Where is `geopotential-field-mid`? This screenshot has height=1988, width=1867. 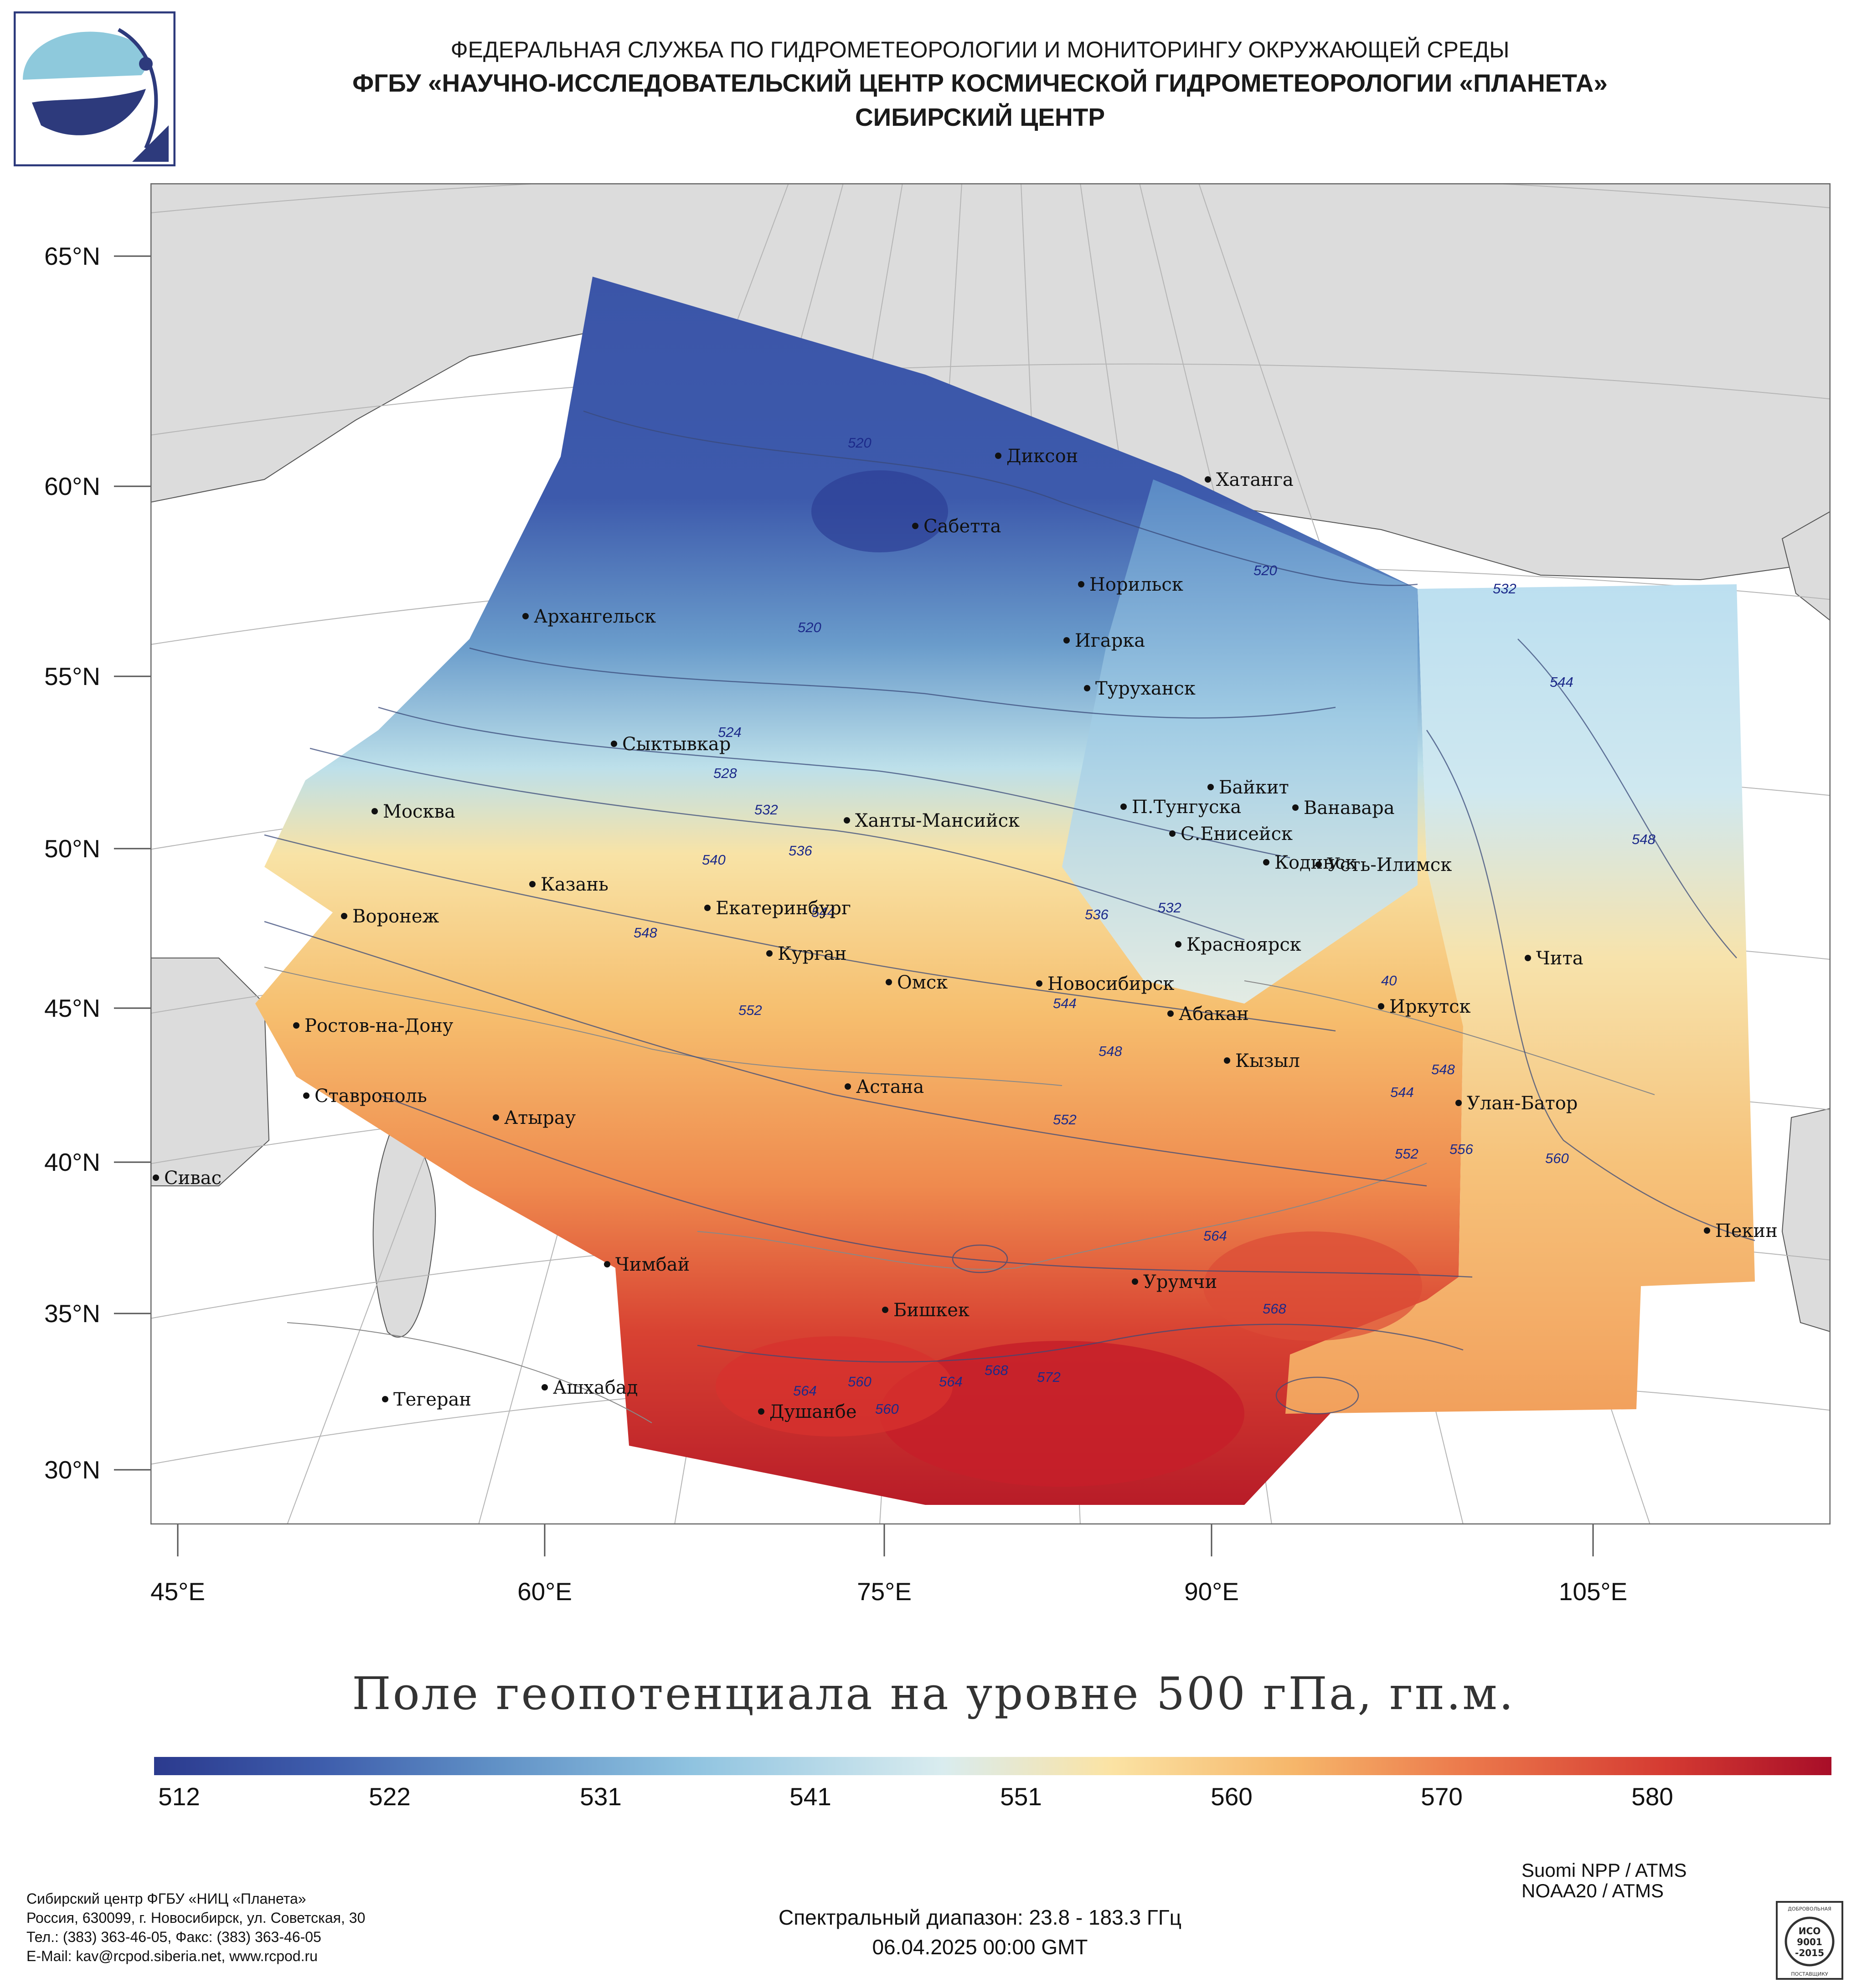 geopotential-field-mid is located at coordinates (1240, 741).